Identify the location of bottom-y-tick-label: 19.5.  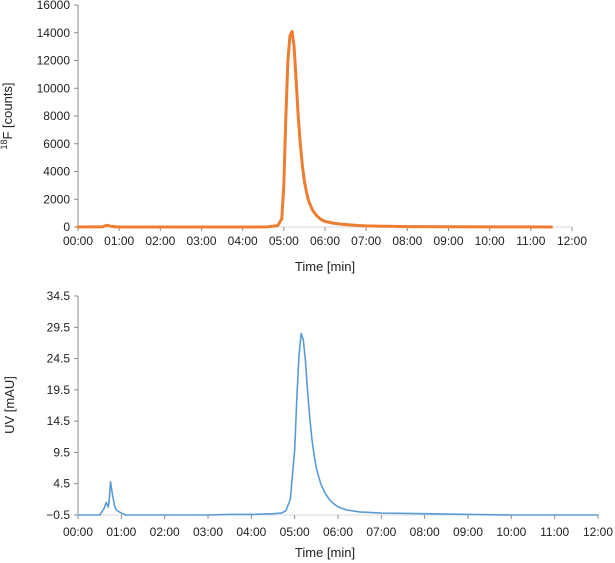
(59, 390).